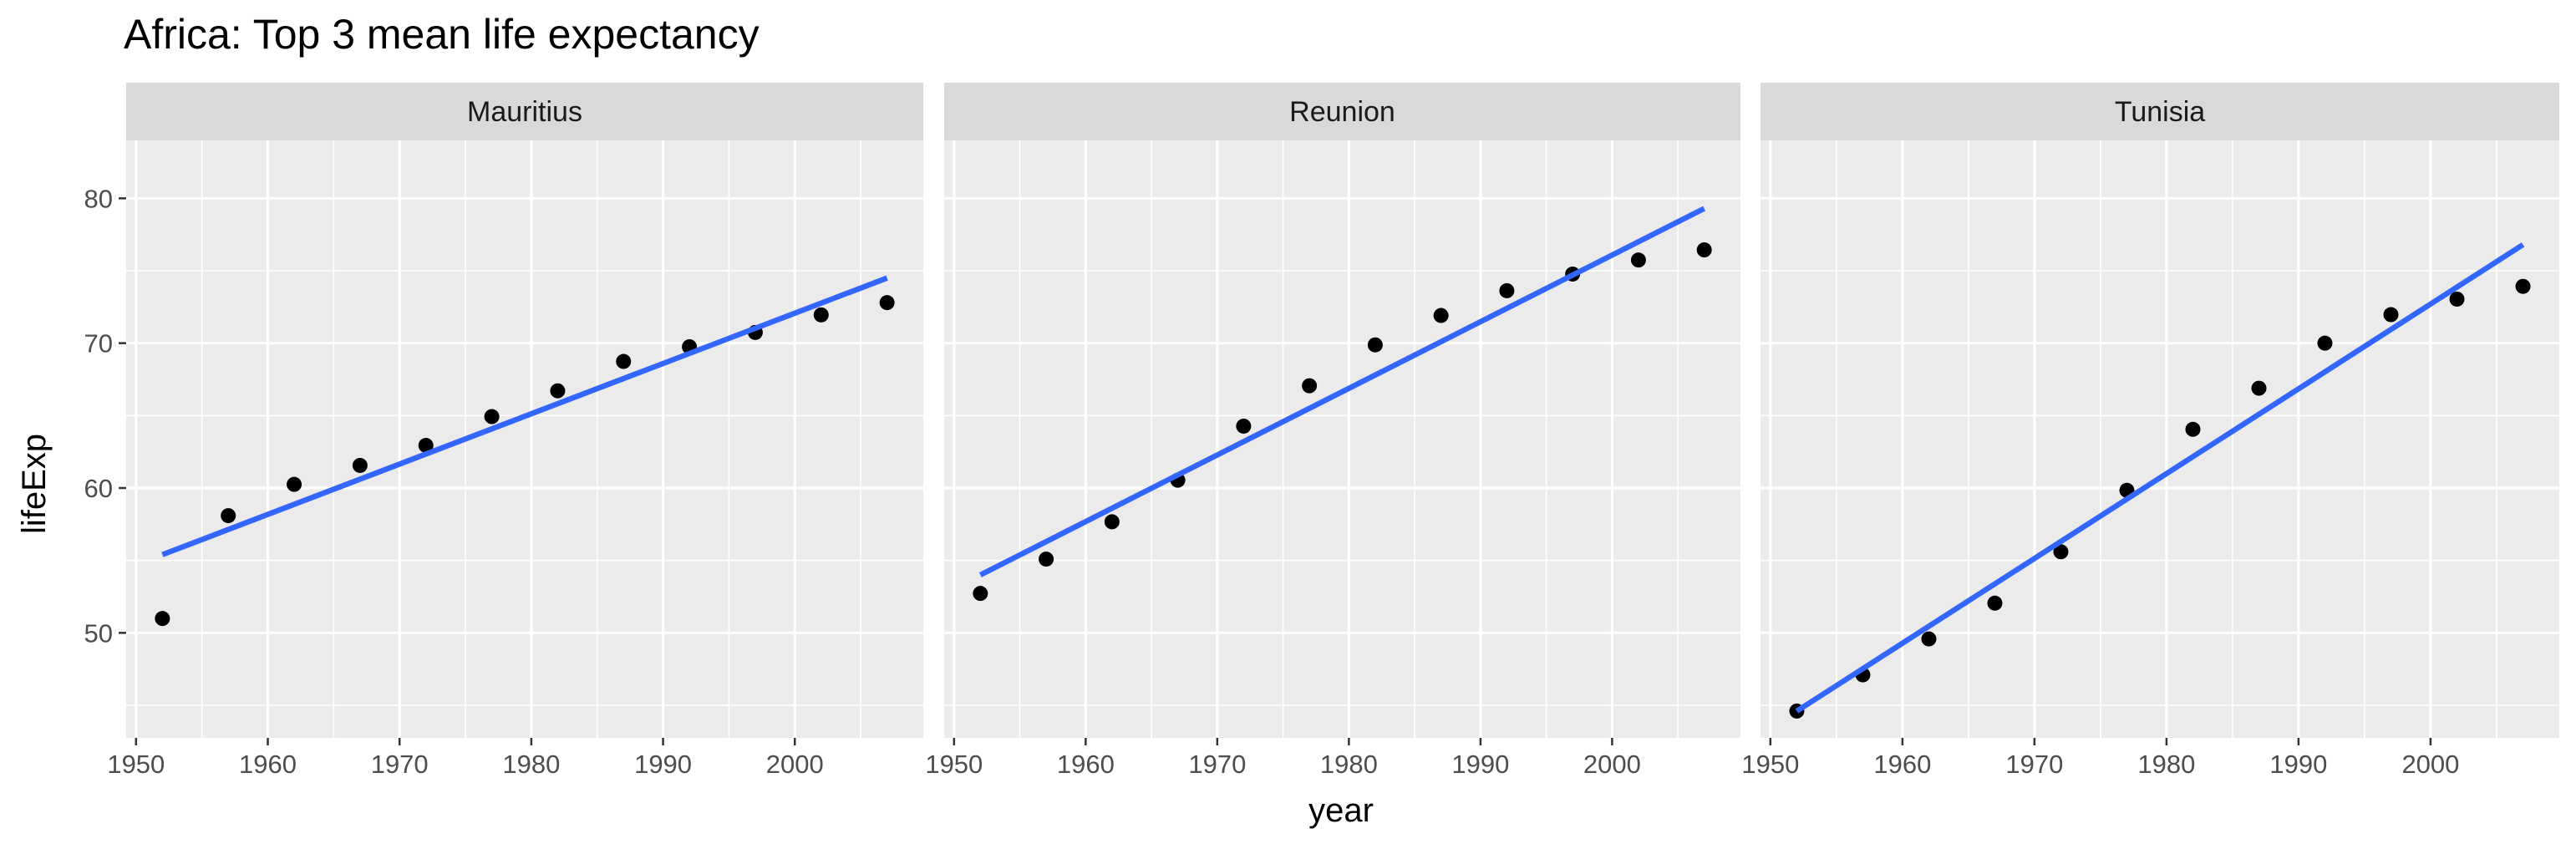 This screenshot has height=849, width=2576. What do you see at coordinates (34, 484) in the screenshot?
I see `y-axis-title: lifeExp` at bounding box center [34, 484].